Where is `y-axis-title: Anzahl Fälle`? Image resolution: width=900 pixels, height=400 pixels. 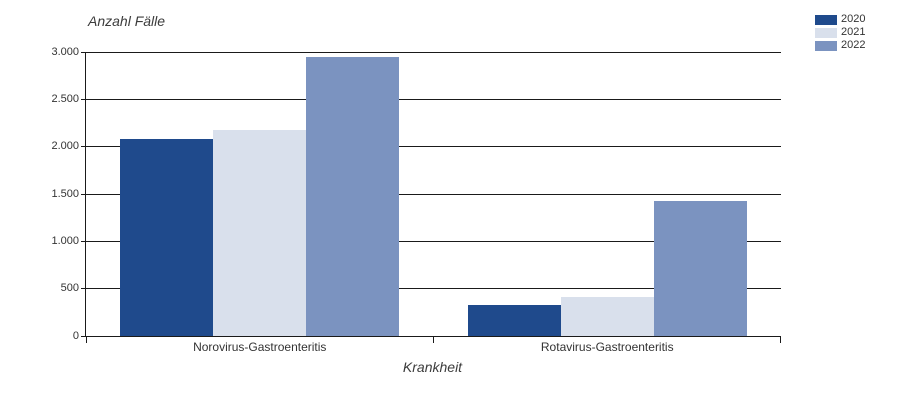 y-axis-title: Anzahl Fälle is located at coordinates (127, 21).